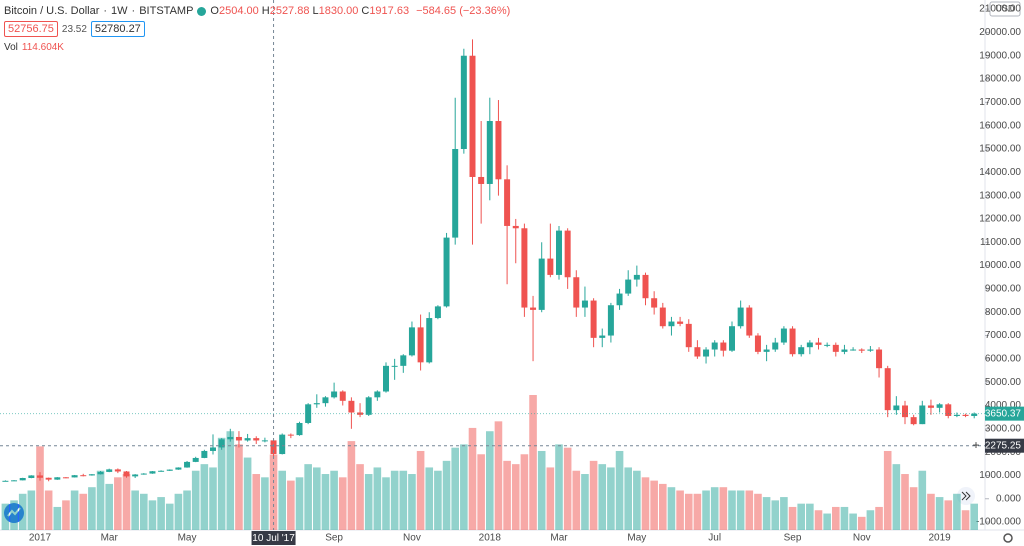 The image size is (1024, 546). I want to click on crosshair-time: 10 Jul '17, so click(273, 538).